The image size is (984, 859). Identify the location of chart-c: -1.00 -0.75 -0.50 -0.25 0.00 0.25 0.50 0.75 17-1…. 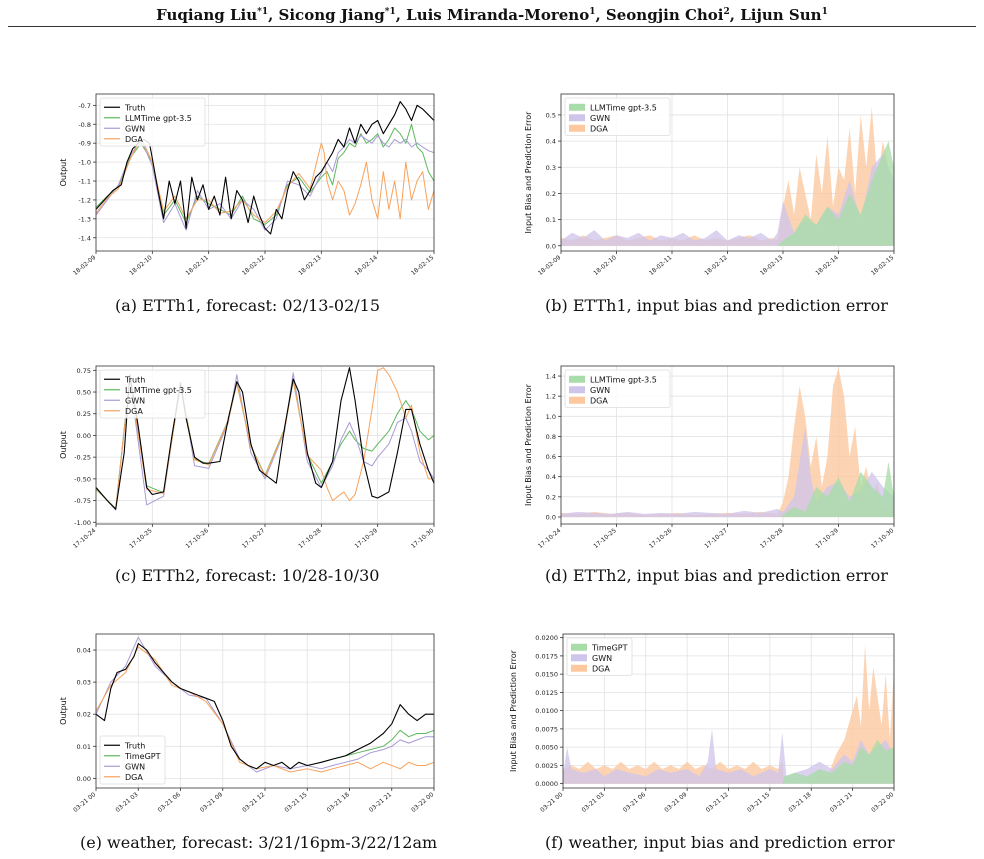
(247, 457).